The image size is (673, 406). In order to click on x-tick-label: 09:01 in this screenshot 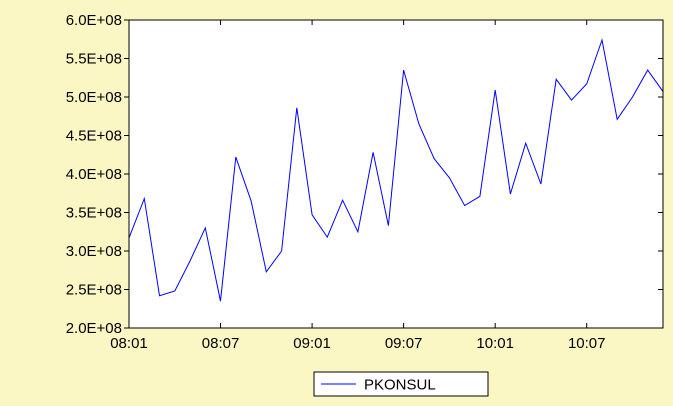, I will do `click(312, 343)`.